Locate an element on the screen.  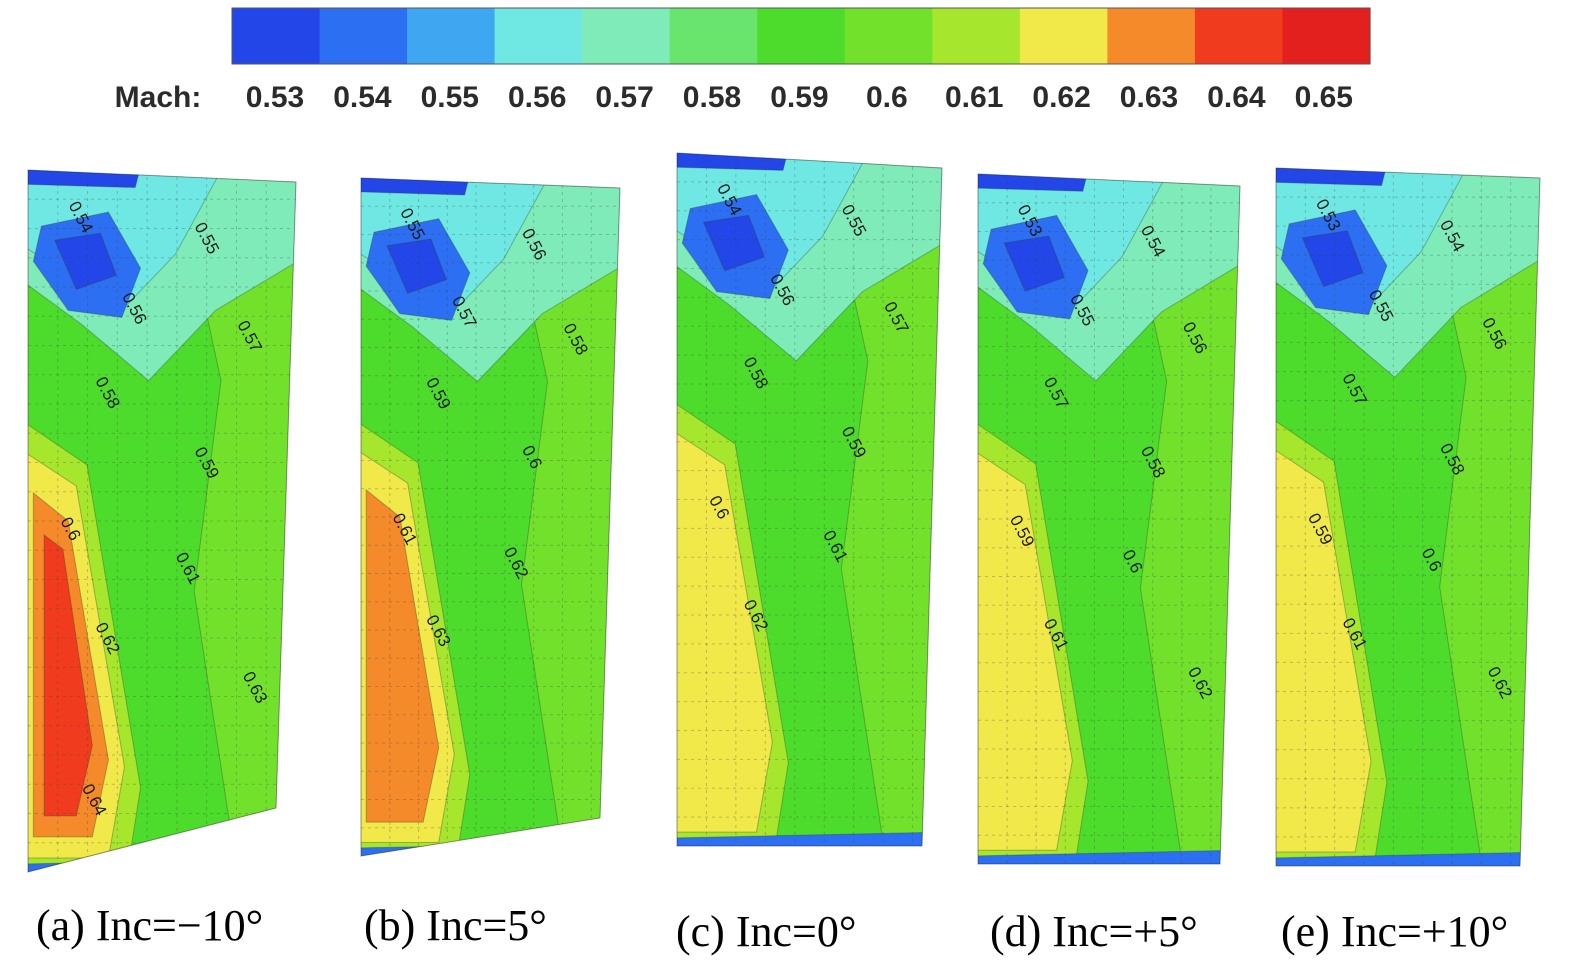
caption-d: (d) Inc=+5° is located at coordinates (1094, 931).